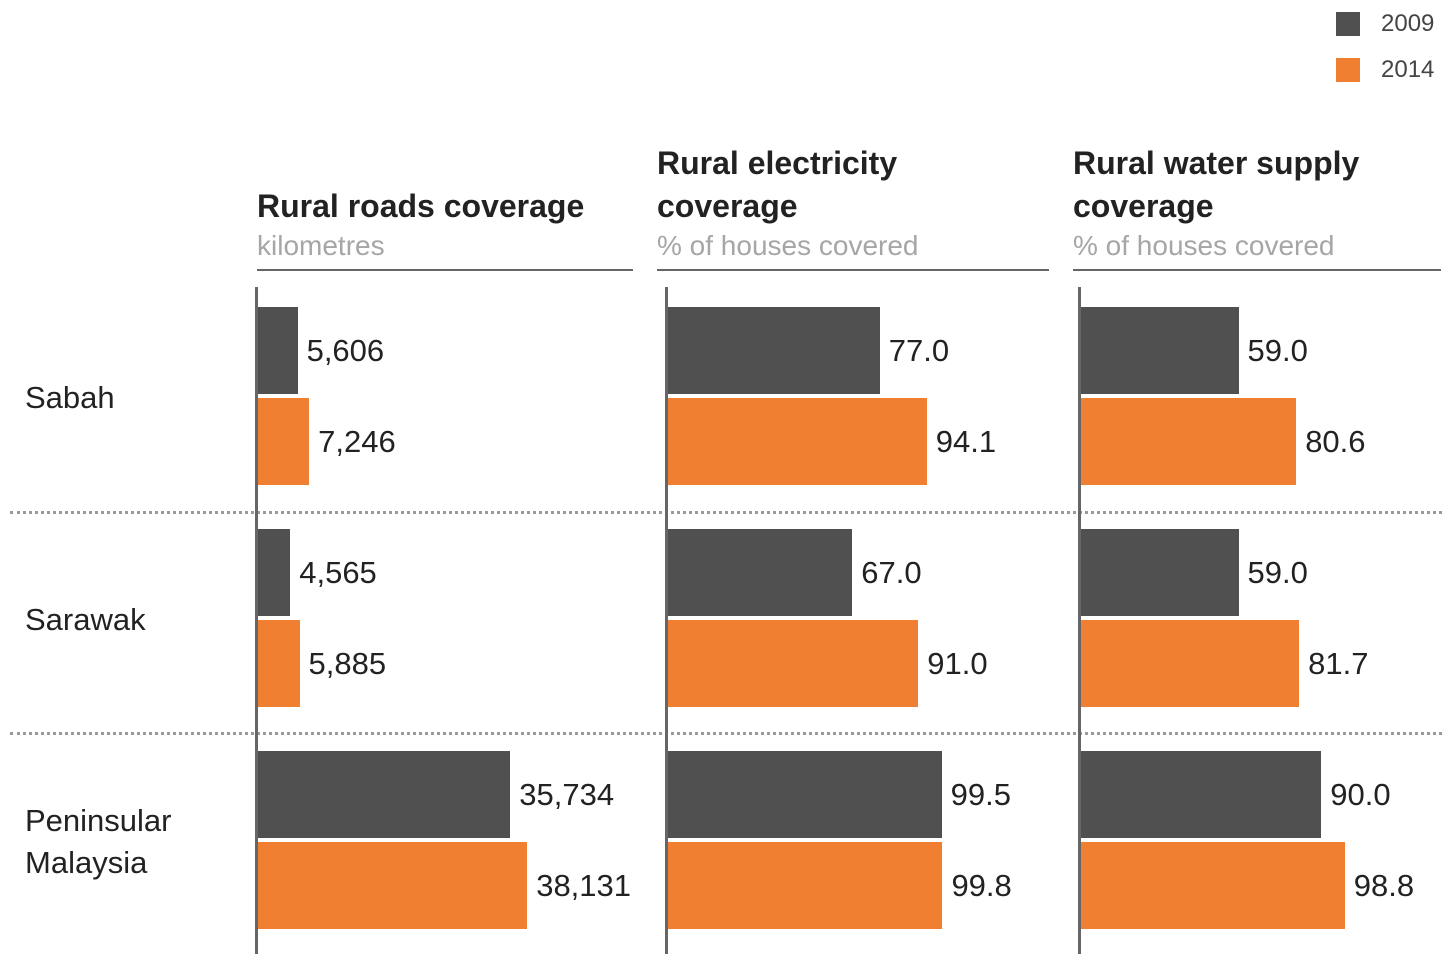  I want to click on bar-value-2-2014-2: 98.8, so click(1384, 885).